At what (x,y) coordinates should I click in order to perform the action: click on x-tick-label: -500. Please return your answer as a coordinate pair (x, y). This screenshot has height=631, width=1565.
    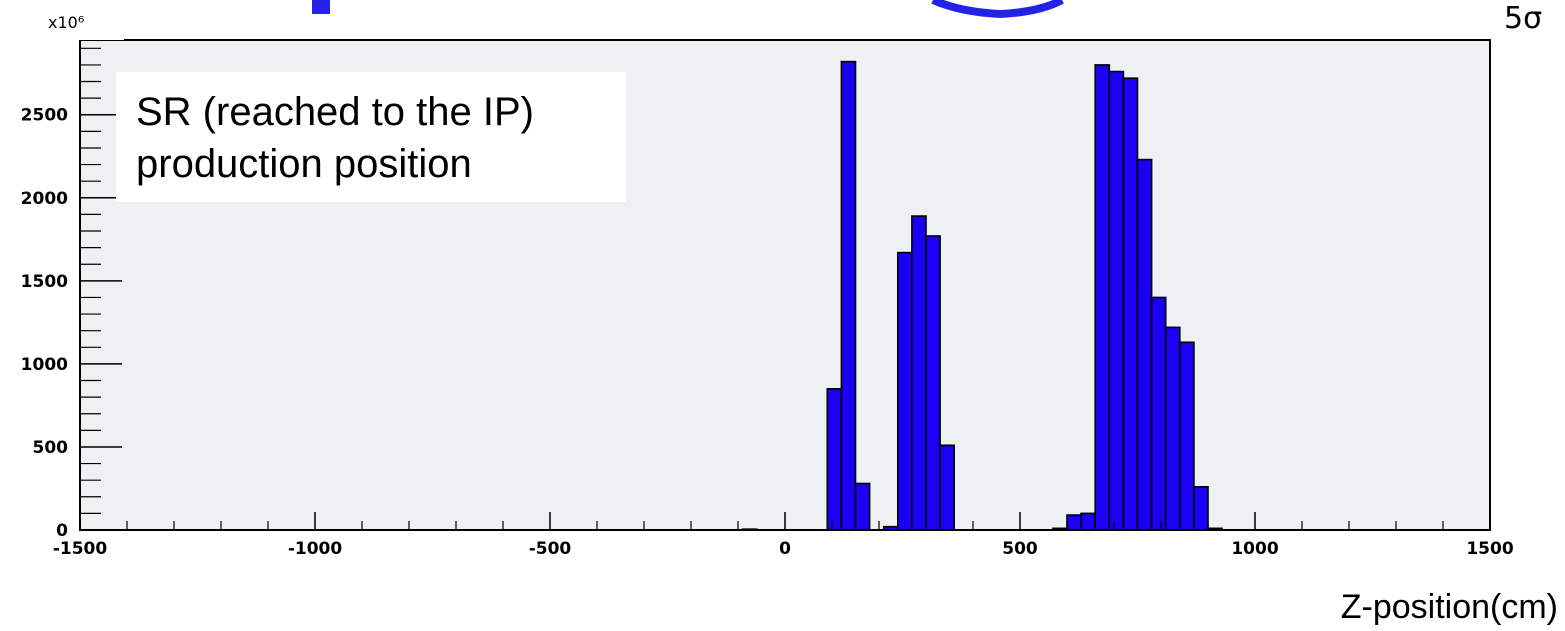
    Looking at the image, I should click on (550, 549).